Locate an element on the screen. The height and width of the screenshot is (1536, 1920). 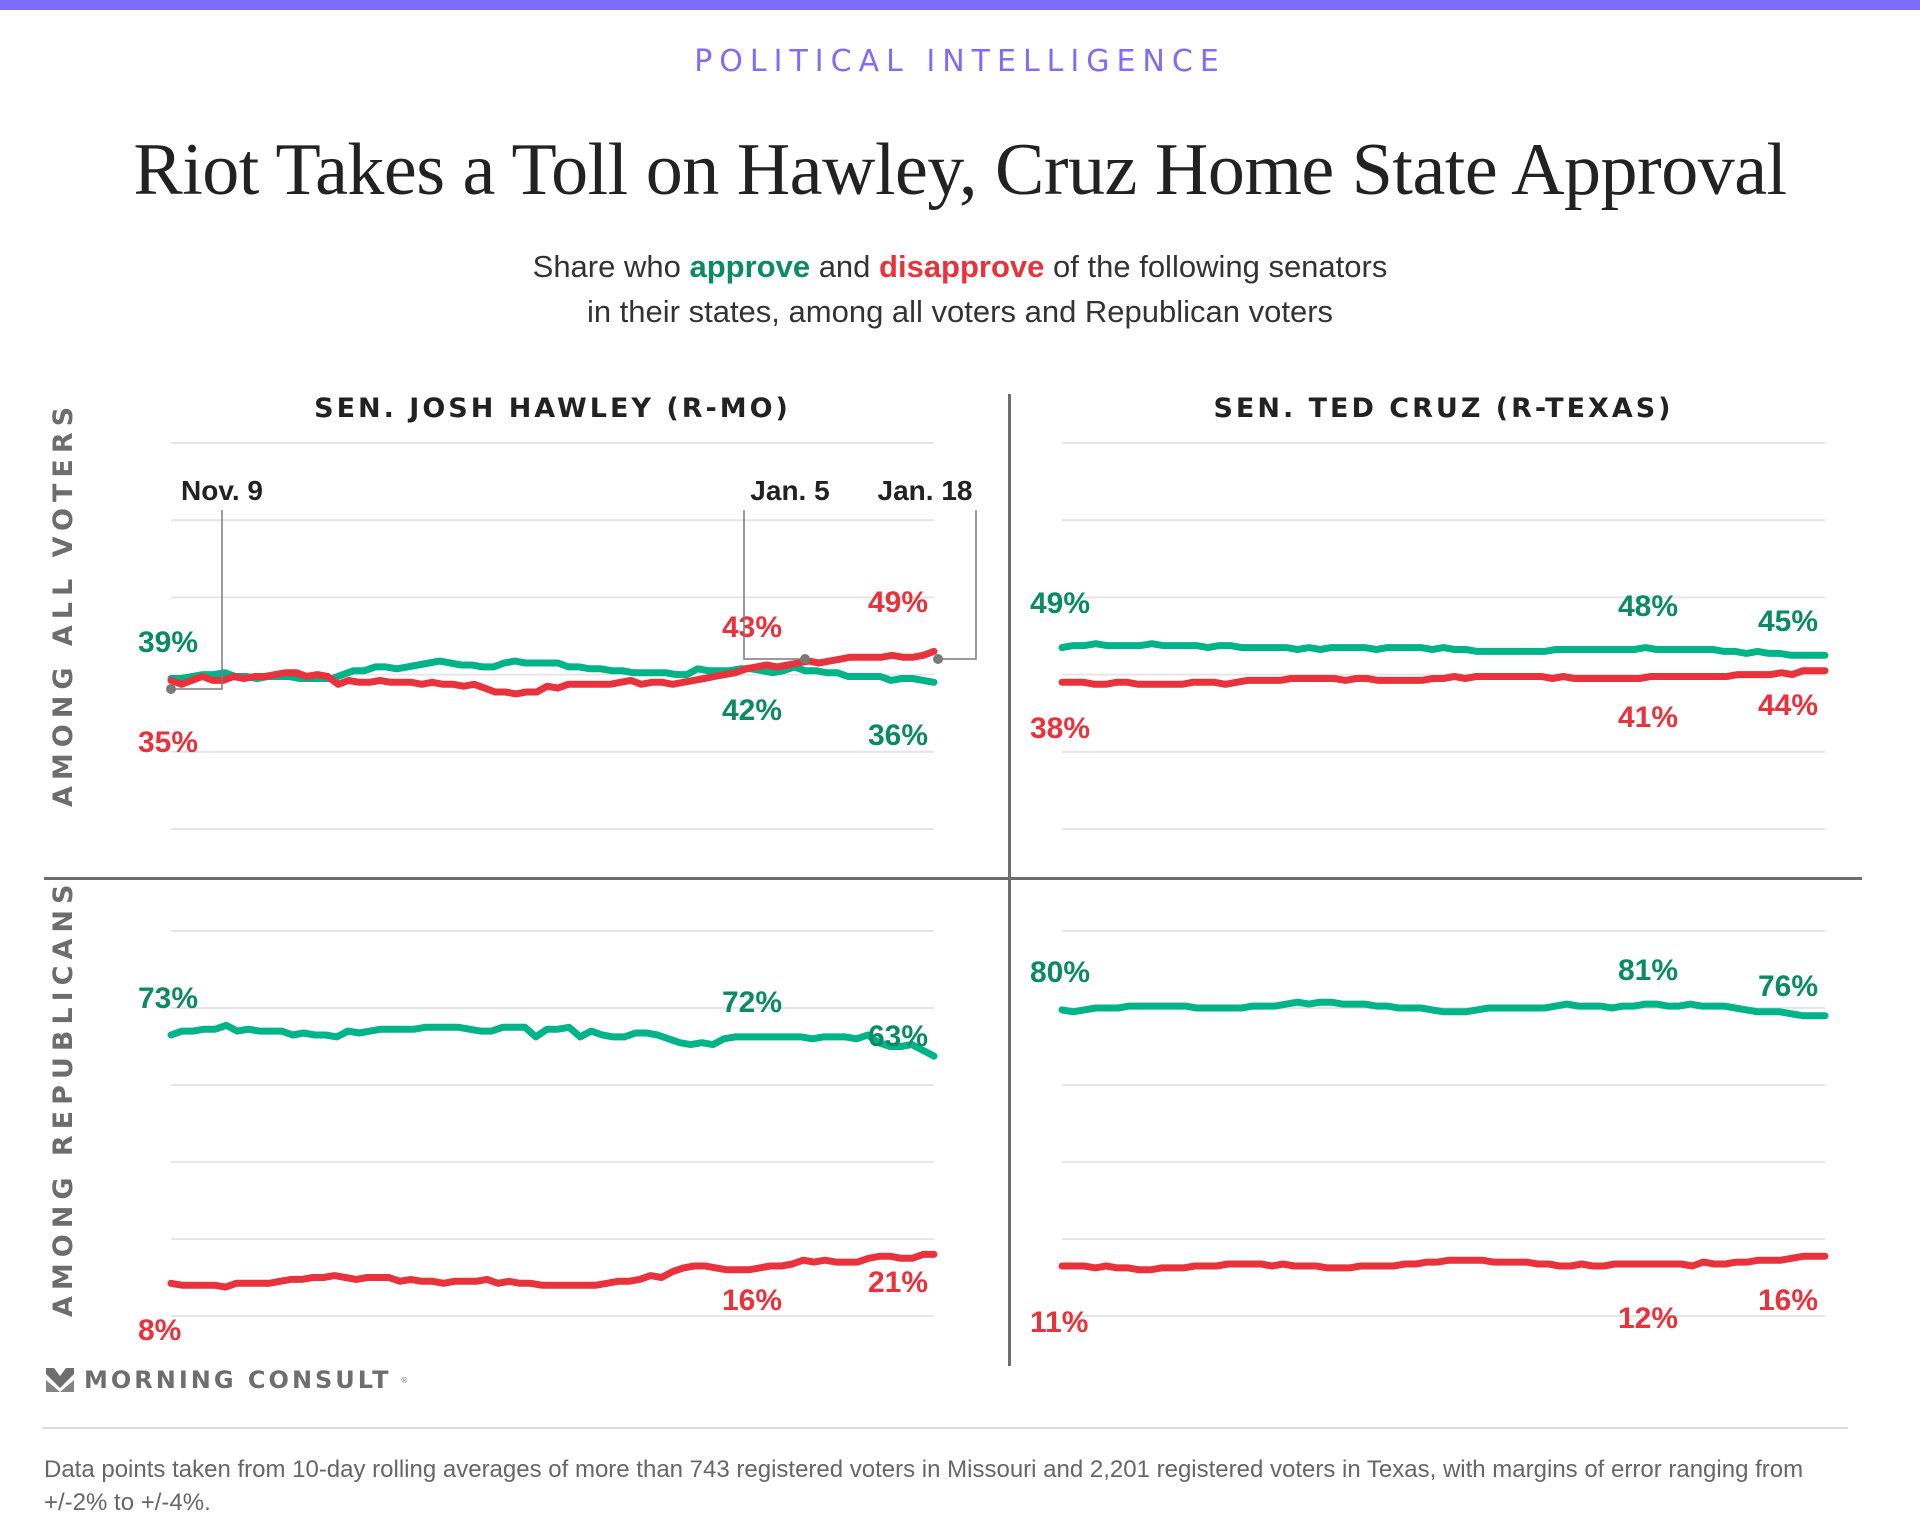
horizontal-divider is located at coordinates (953, 878).